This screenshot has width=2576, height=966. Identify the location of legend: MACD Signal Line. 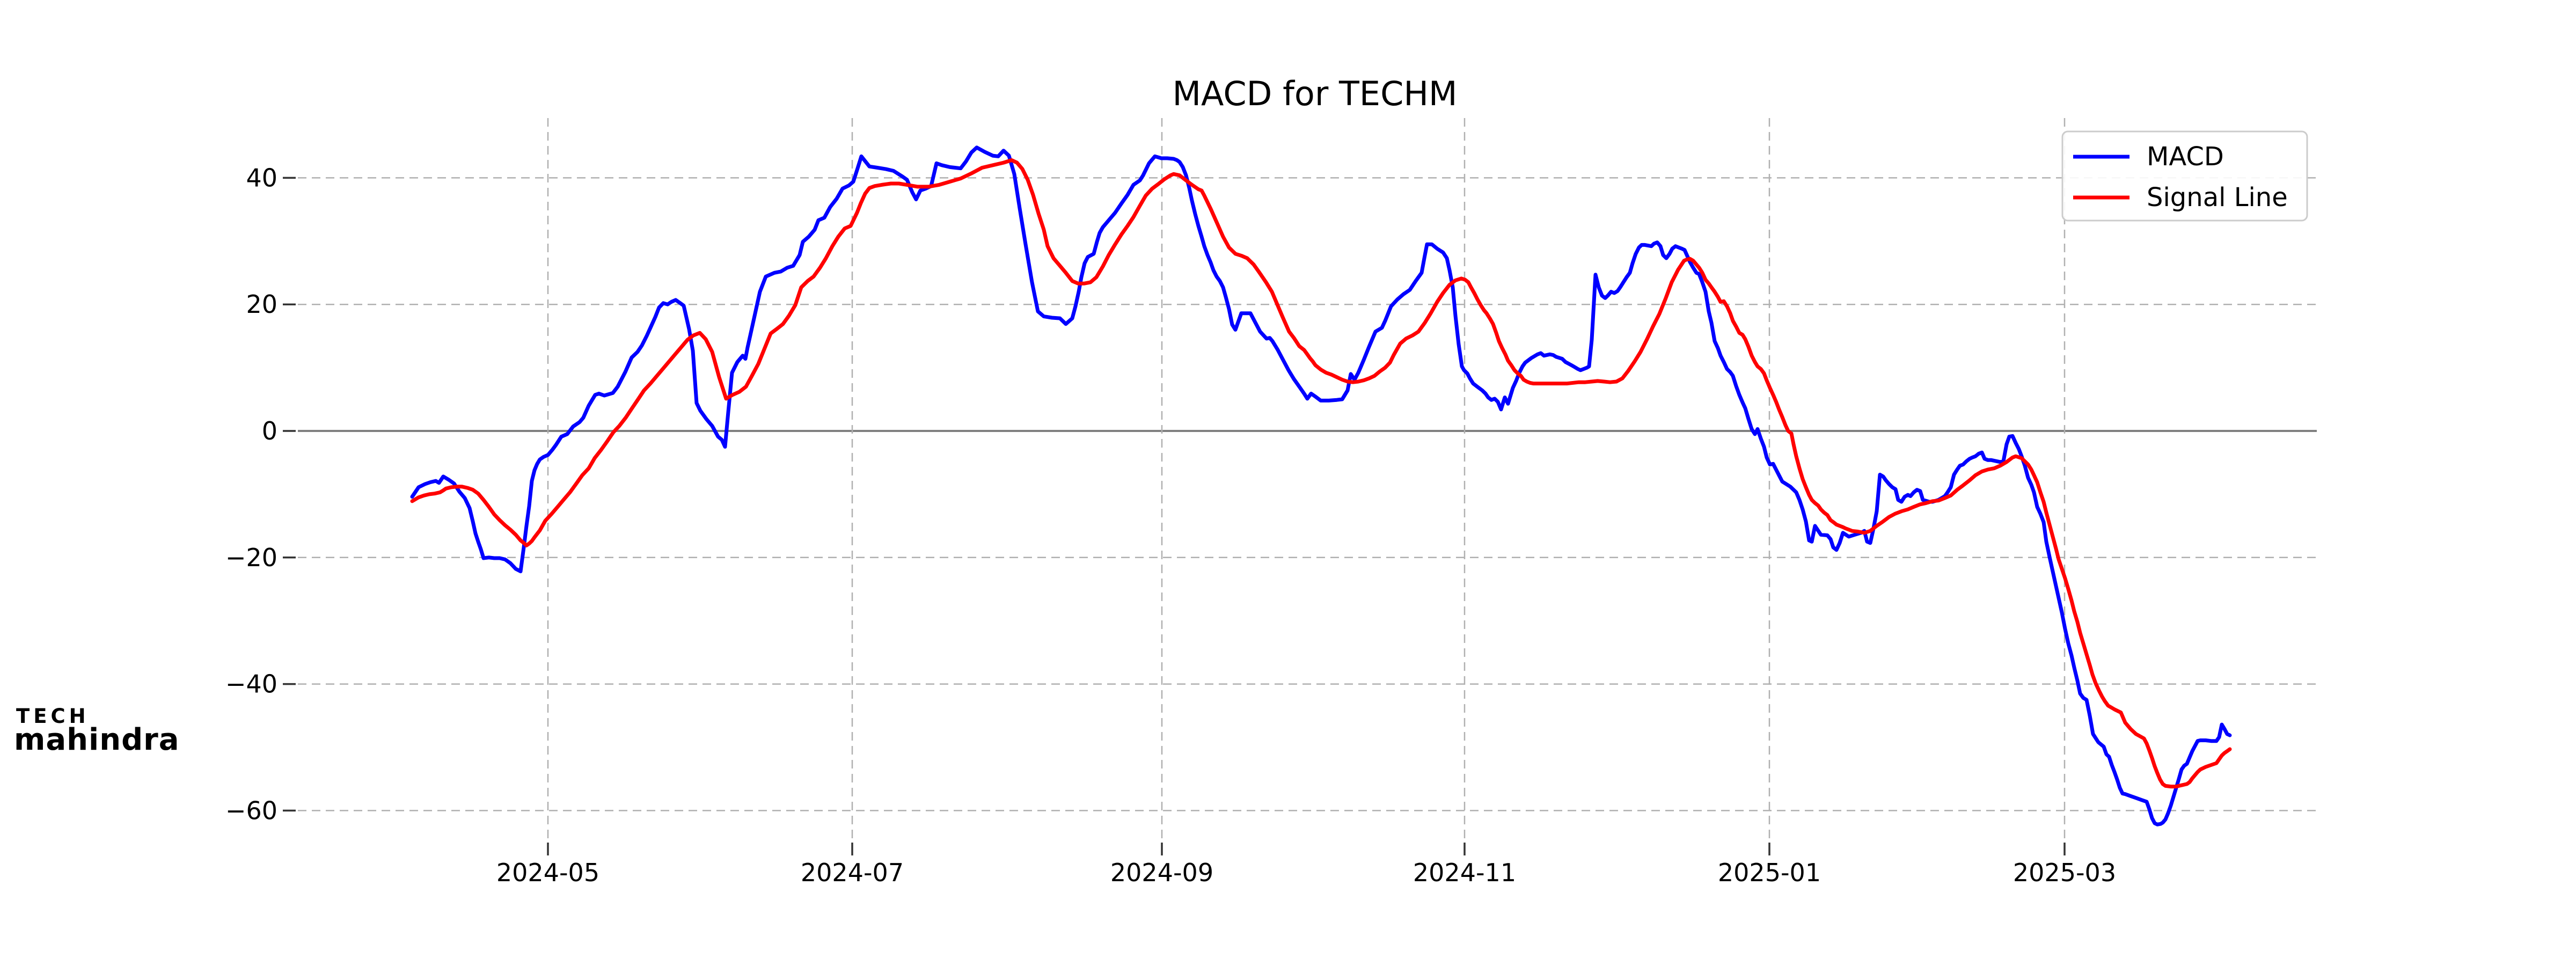
(2184, 176).